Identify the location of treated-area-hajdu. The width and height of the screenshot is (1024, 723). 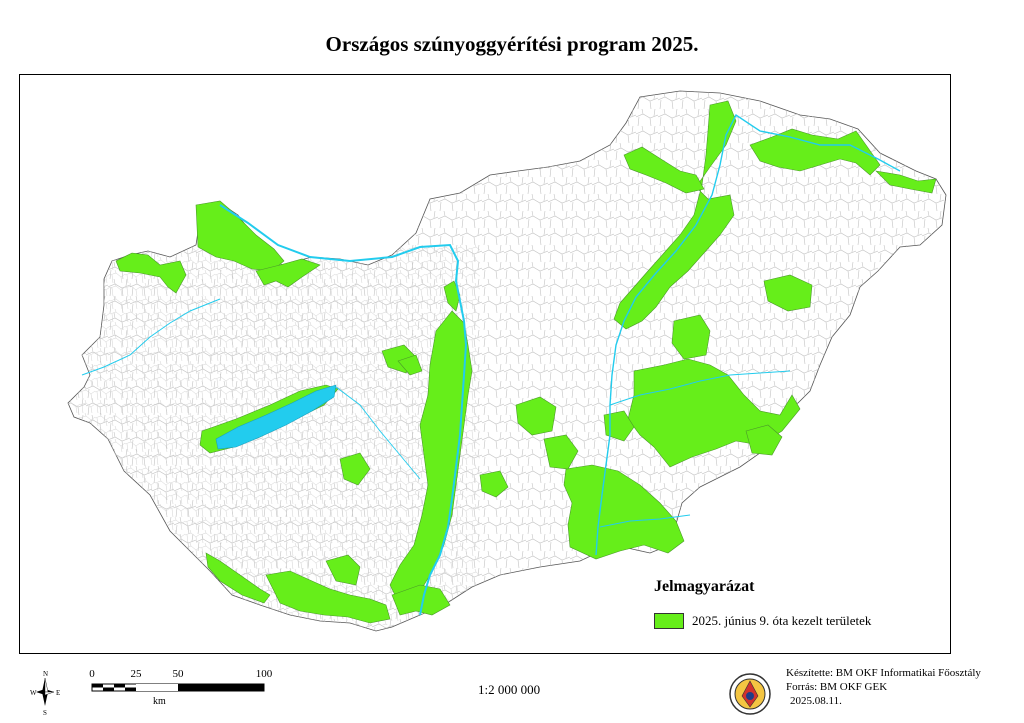
(788, 293).